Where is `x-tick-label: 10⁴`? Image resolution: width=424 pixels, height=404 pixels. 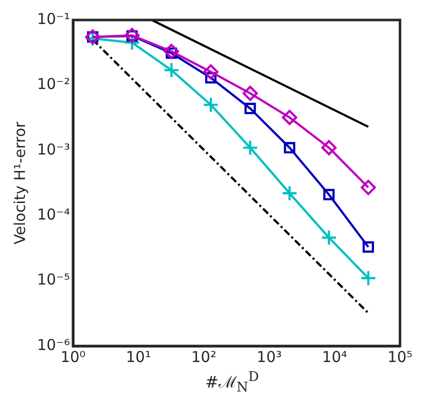
x-tick-label: 10⁴ is located at coordinates (335, 357).